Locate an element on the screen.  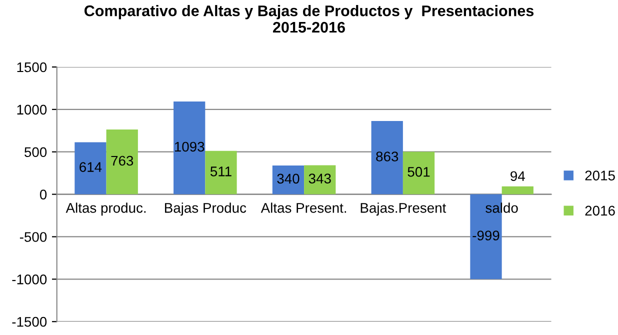
data-label: 1093 is located at coordinates (189, 147).